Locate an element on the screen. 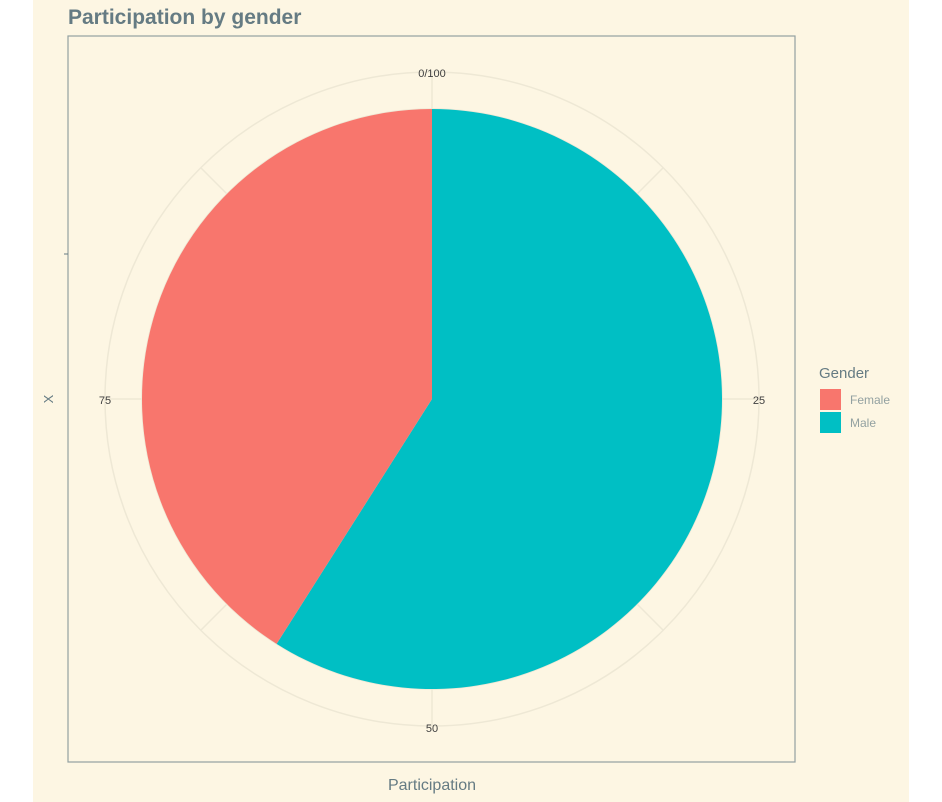  theta-tick-label-0: 0/100 is located at coordinates (432, 74).